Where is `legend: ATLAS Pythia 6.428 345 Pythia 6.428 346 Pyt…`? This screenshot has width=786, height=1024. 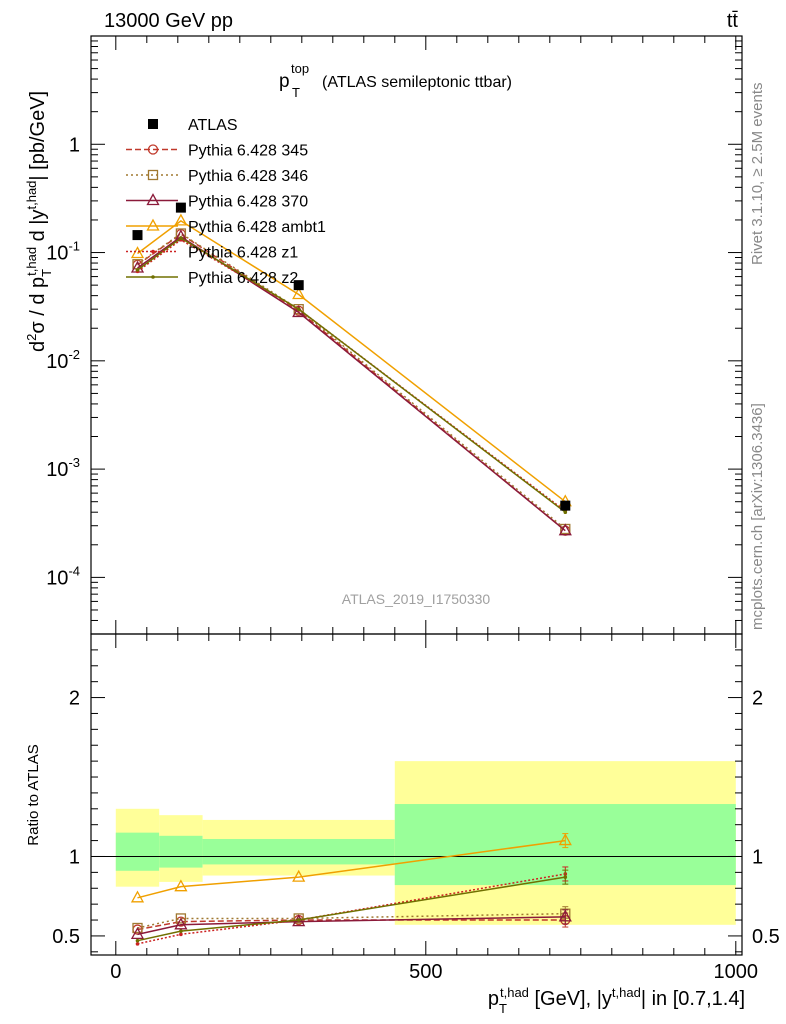 legend: ATLAS Pythia 6.428 345 Pythia 6.428 346 Pyt… is located at coordinates (226, 202).